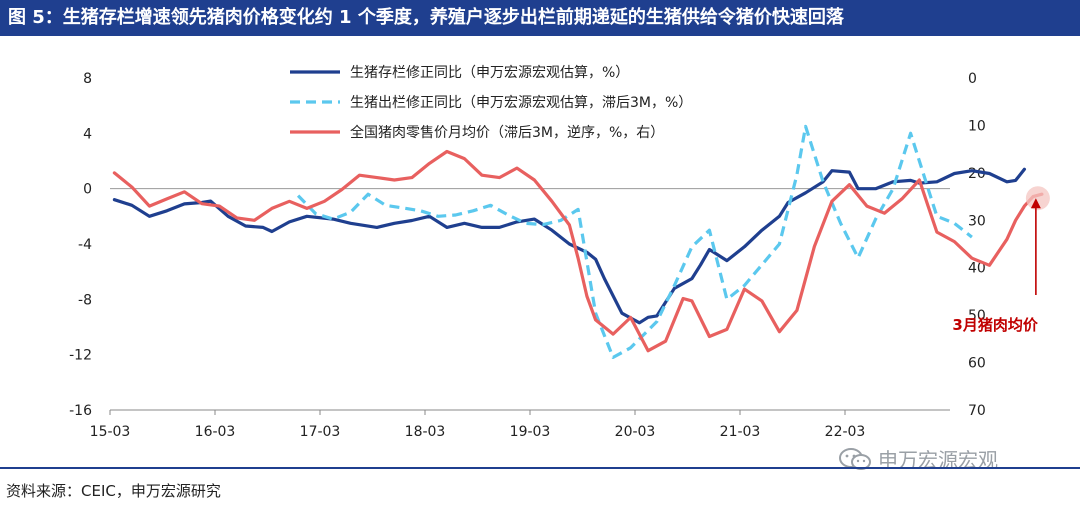 Image resolution: width=1080 pixels, height=508 pixels. Describe the element at coordinates (995, 325) in the screenshot. I see `annotation-label: 3月猪肉均价` at that location.